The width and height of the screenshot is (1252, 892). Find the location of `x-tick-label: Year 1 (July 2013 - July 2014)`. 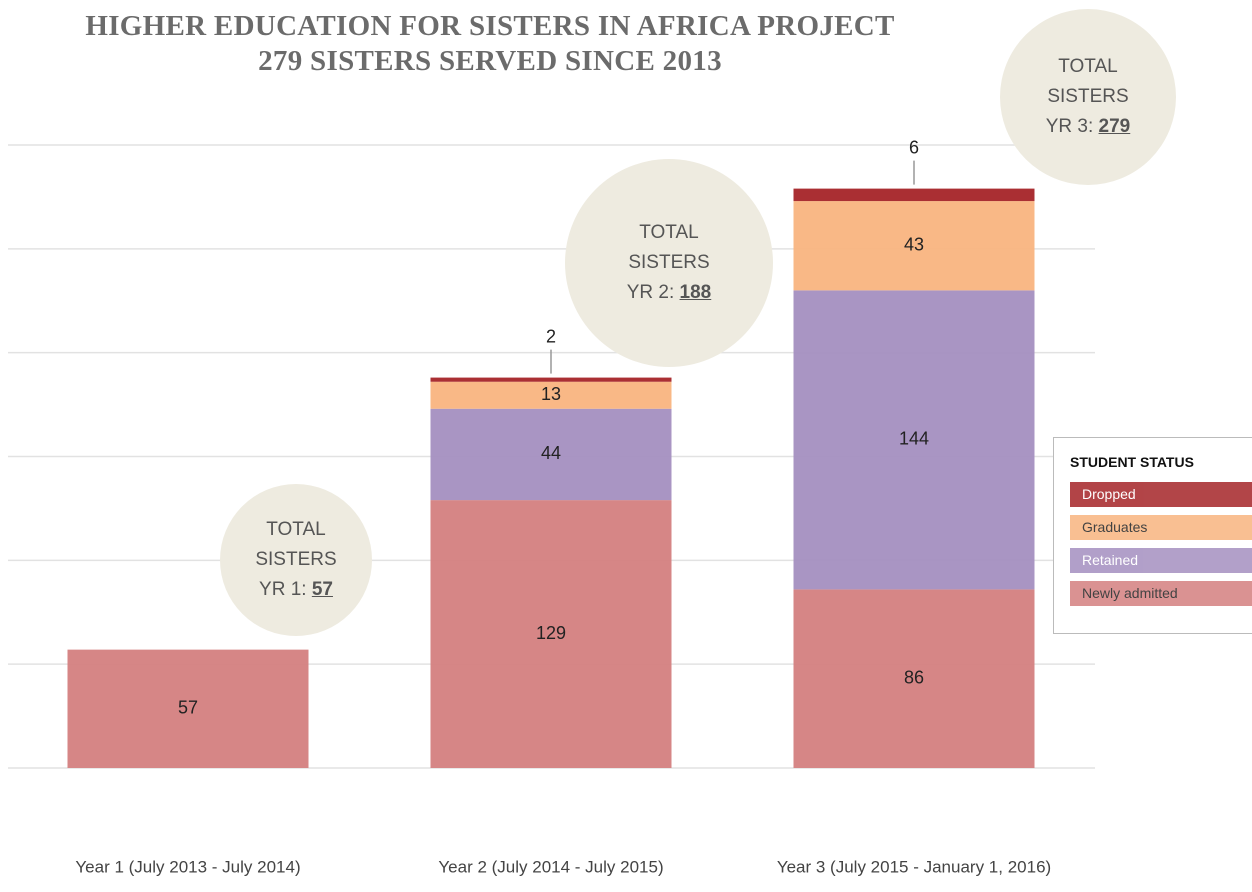

x-tick-label: Year 1 (July 2013 - July 2014) is located at coordinates (187, 866).